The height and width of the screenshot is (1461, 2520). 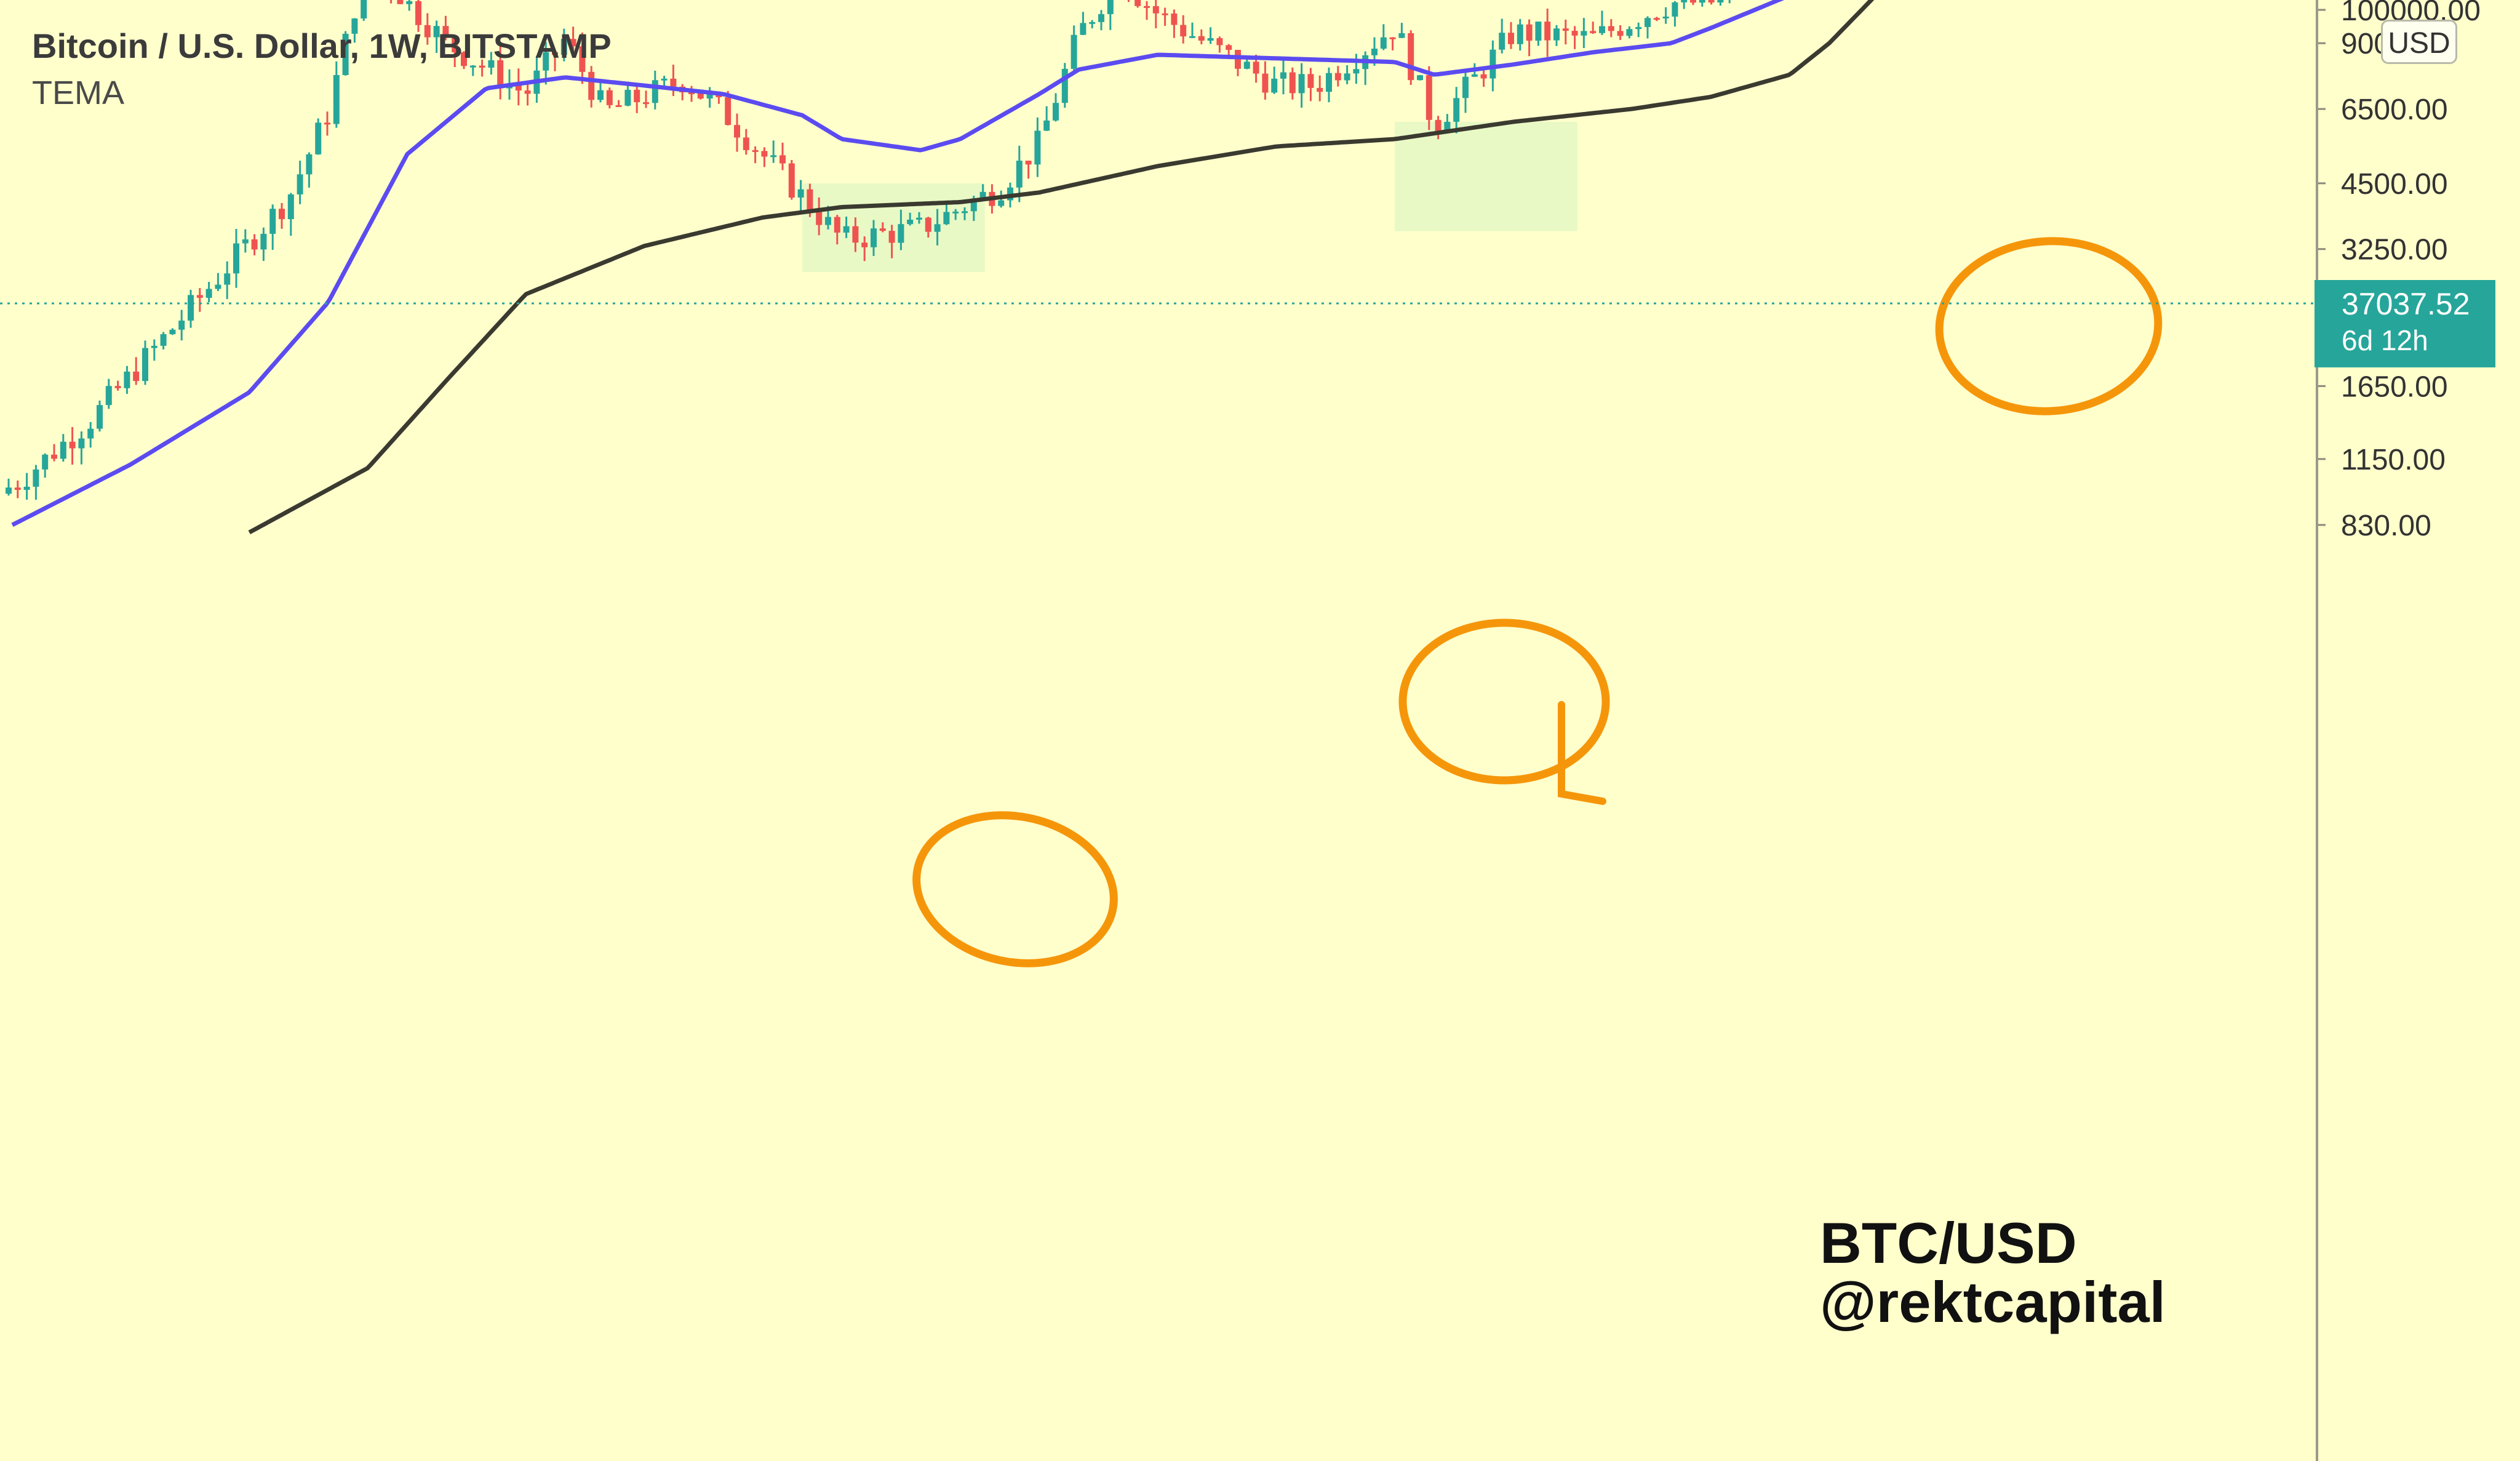 I want to click on y-tick-label: 830.00, so click(x=2386, y=526).